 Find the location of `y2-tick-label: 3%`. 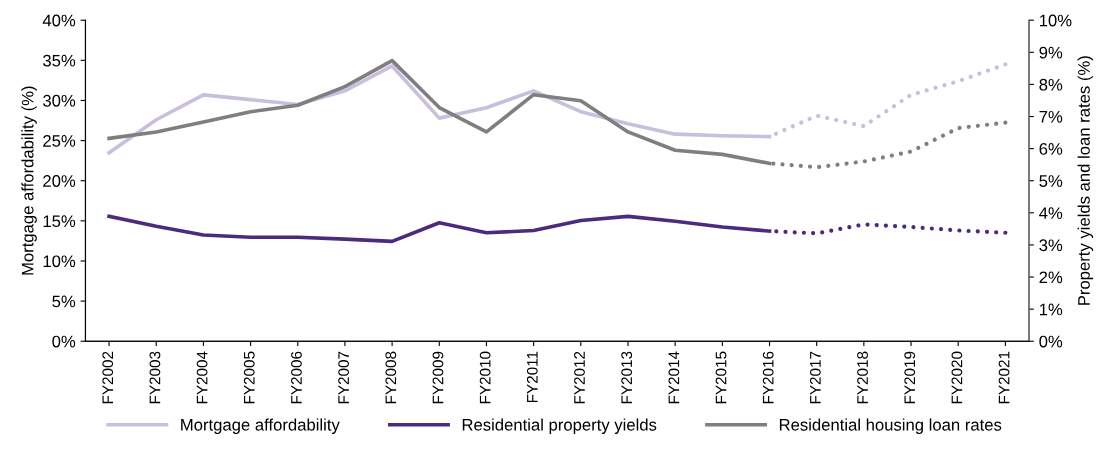

y2-tick-label: 3% is located at coordinates (1051, 245).